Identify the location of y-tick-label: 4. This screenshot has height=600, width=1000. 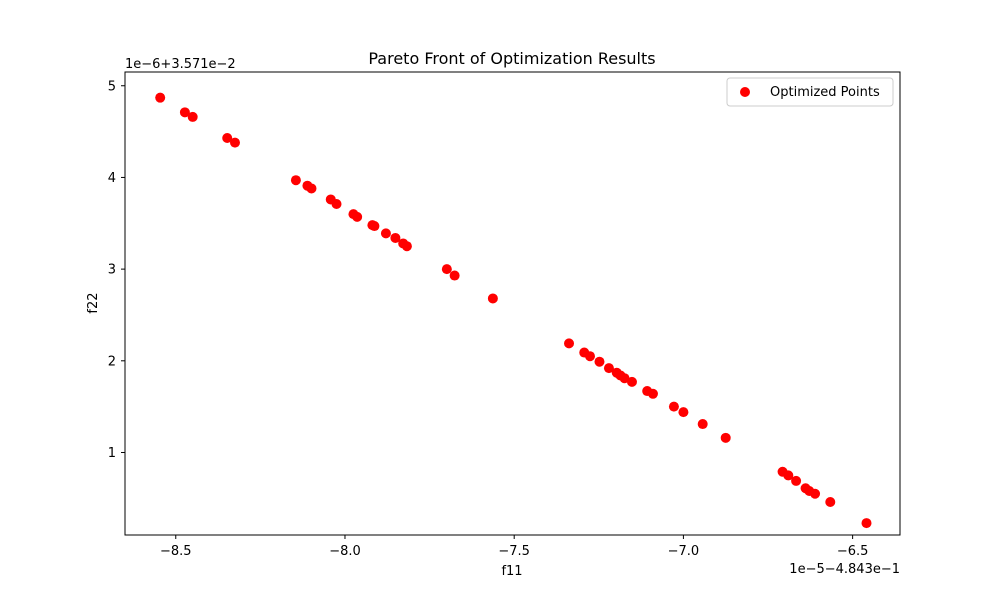
(112, 178).